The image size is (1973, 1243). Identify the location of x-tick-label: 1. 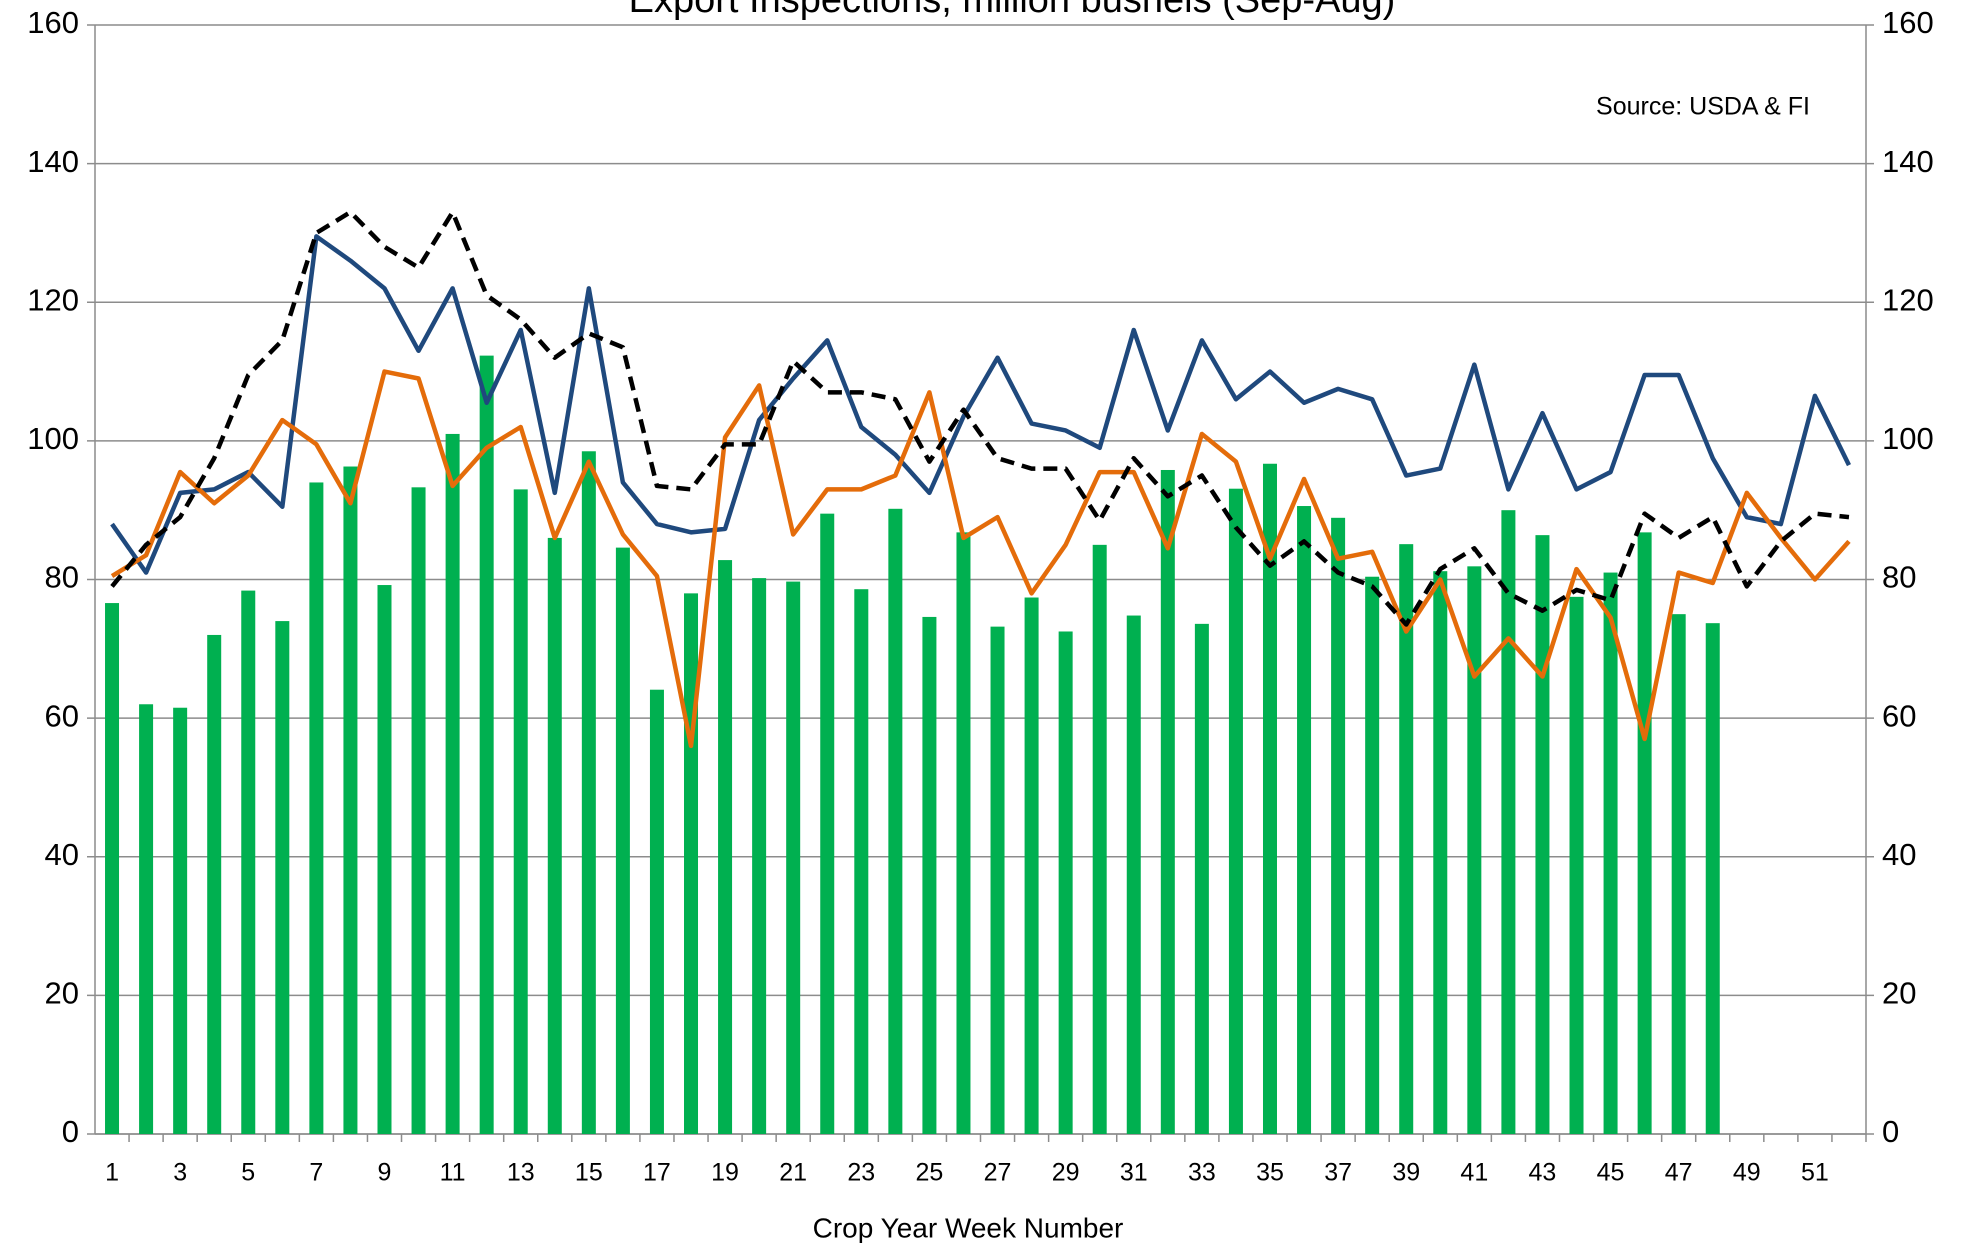
(112, 1173).